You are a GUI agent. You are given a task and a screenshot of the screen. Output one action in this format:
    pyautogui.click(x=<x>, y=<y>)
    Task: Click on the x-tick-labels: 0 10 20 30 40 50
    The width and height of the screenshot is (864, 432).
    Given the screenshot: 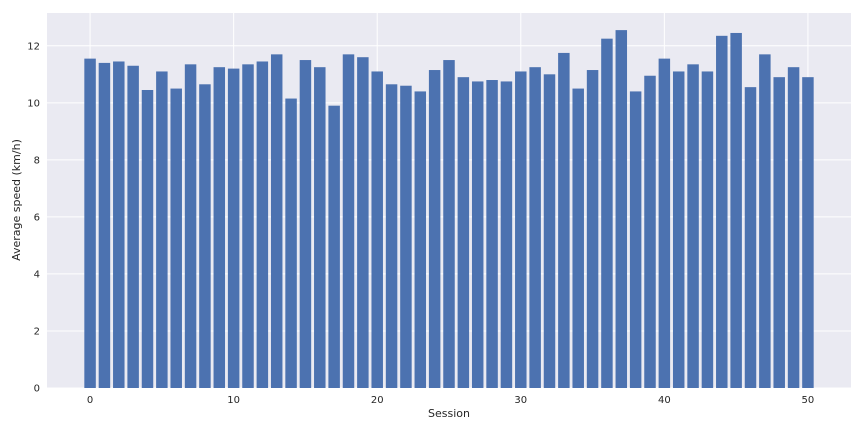 What is the action you would take?
    pyautogui.click(x=450, y=400)
    